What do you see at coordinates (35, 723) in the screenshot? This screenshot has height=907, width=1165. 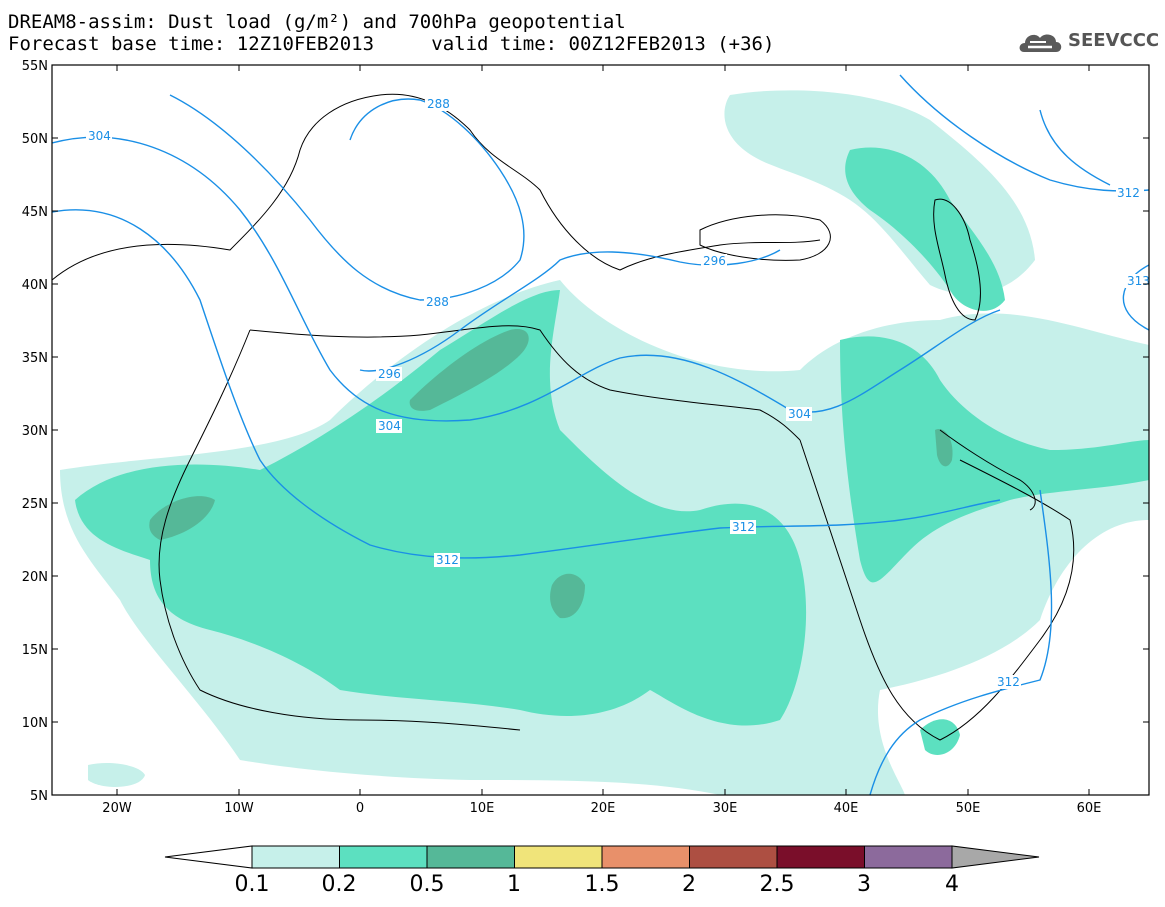 I see `lat-label: 10N` at bounding box center [35, 723].